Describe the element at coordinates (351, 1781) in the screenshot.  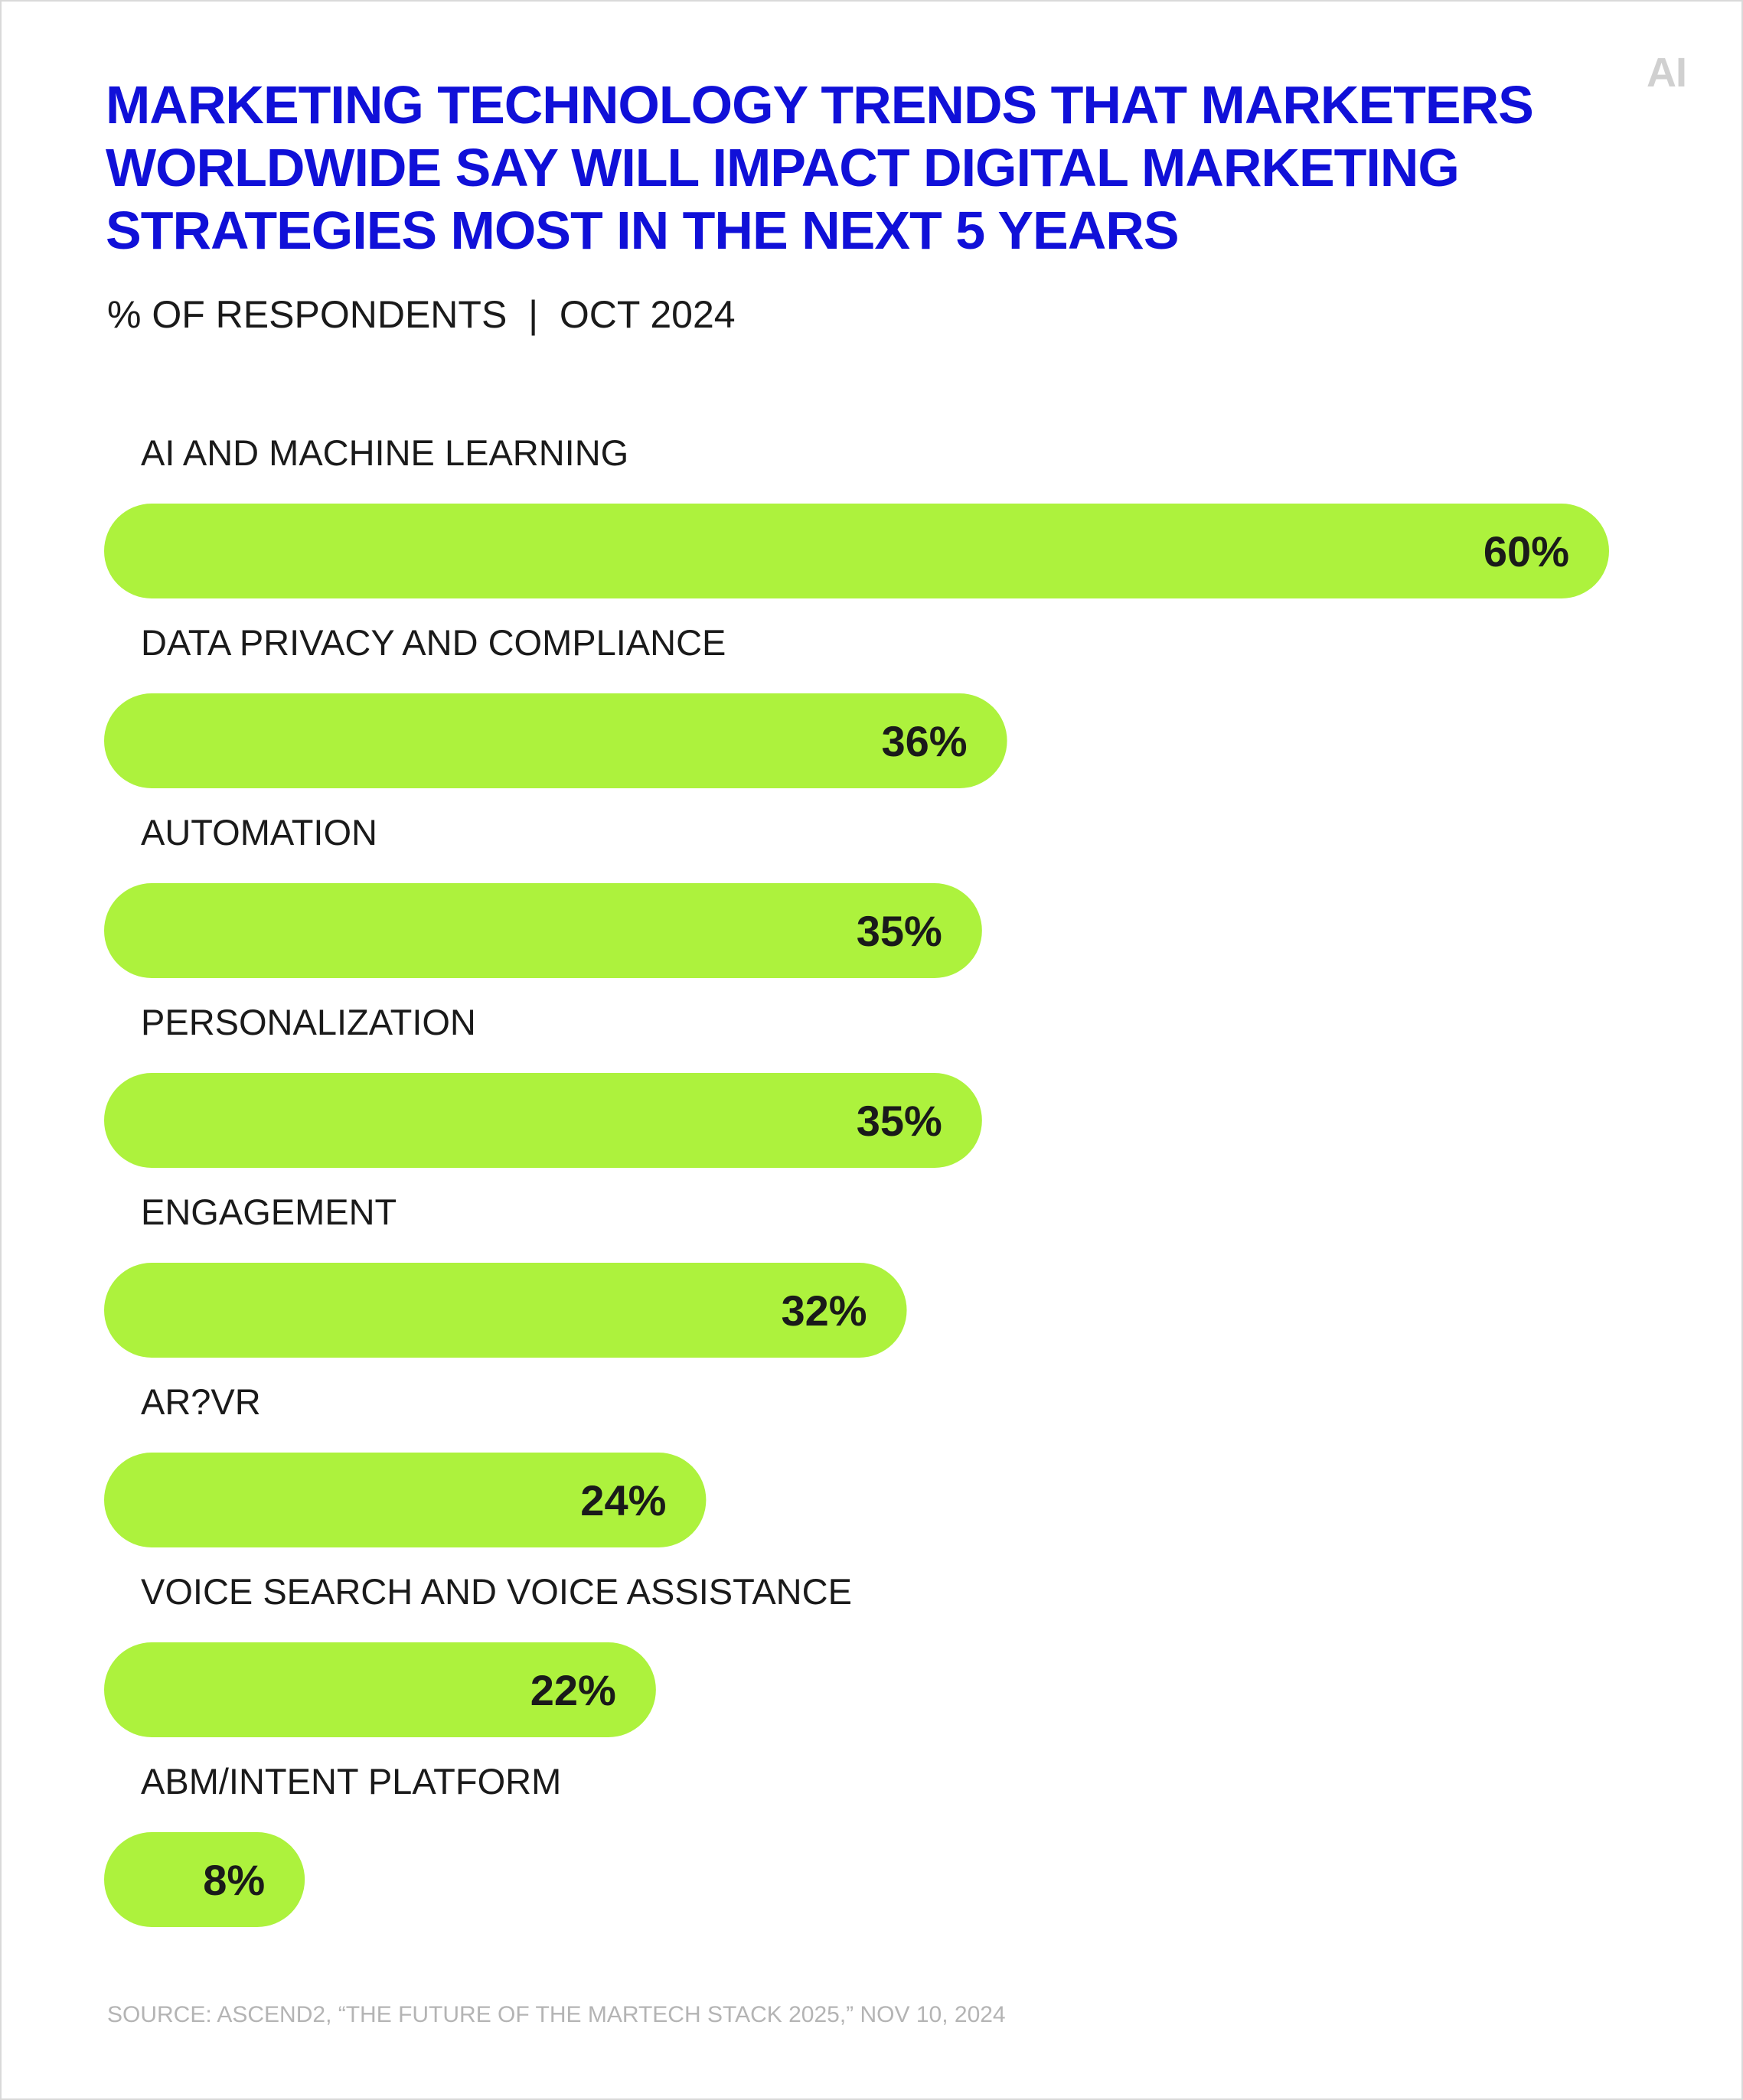
I see `category-label: ABM/INTENT PLATFORM` at that location.